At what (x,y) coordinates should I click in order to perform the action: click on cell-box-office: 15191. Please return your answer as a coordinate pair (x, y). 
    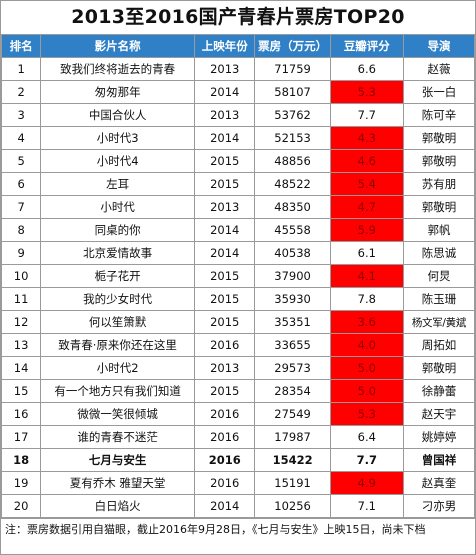
    Looking at the image, I should click on (292, 483).